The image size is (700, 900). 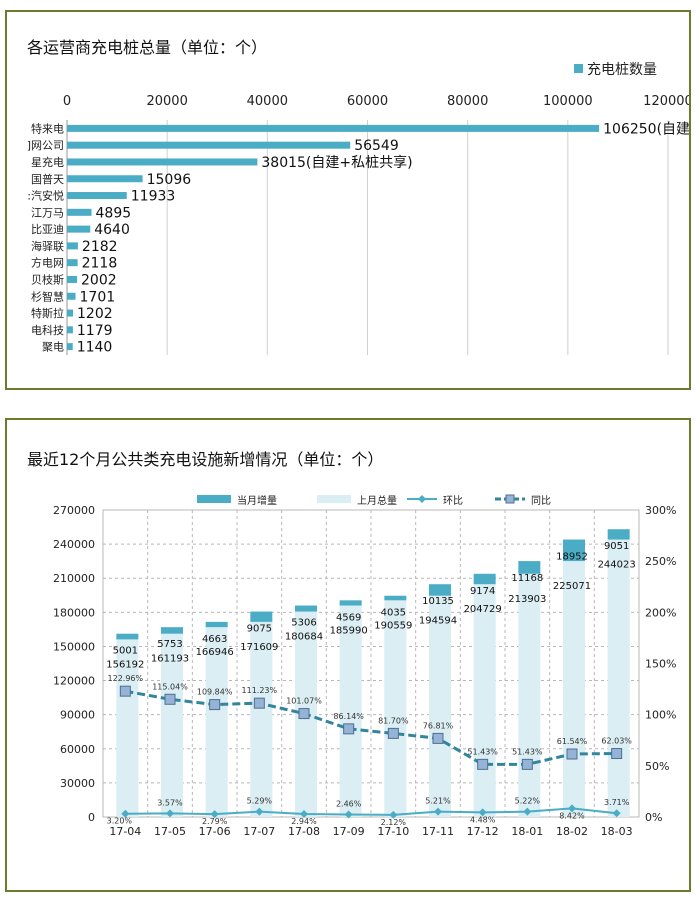 What do you see at coordinates (616, 546) in the screenshot?
I see `increase-value-label: 9051` at bounding box center [616, 546].